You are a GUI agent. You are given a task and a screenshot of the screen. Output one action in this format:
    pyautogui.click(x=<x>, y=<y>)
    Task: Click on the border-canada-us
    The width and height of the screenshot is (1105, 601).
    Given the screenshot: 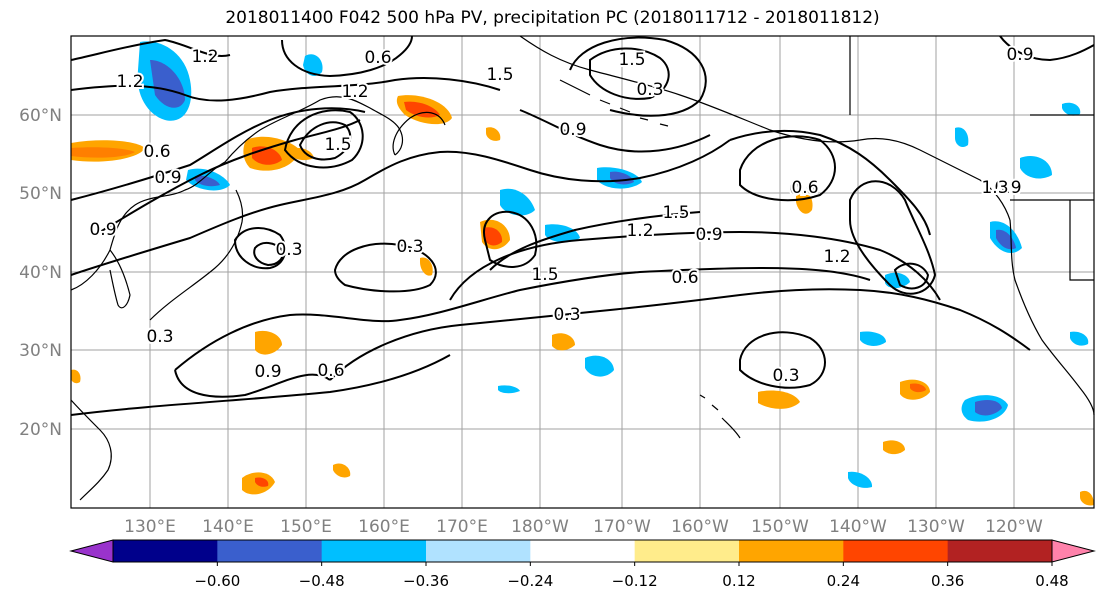 What is the action you would take?
    pyautogui.click(x=971, y=158)
    